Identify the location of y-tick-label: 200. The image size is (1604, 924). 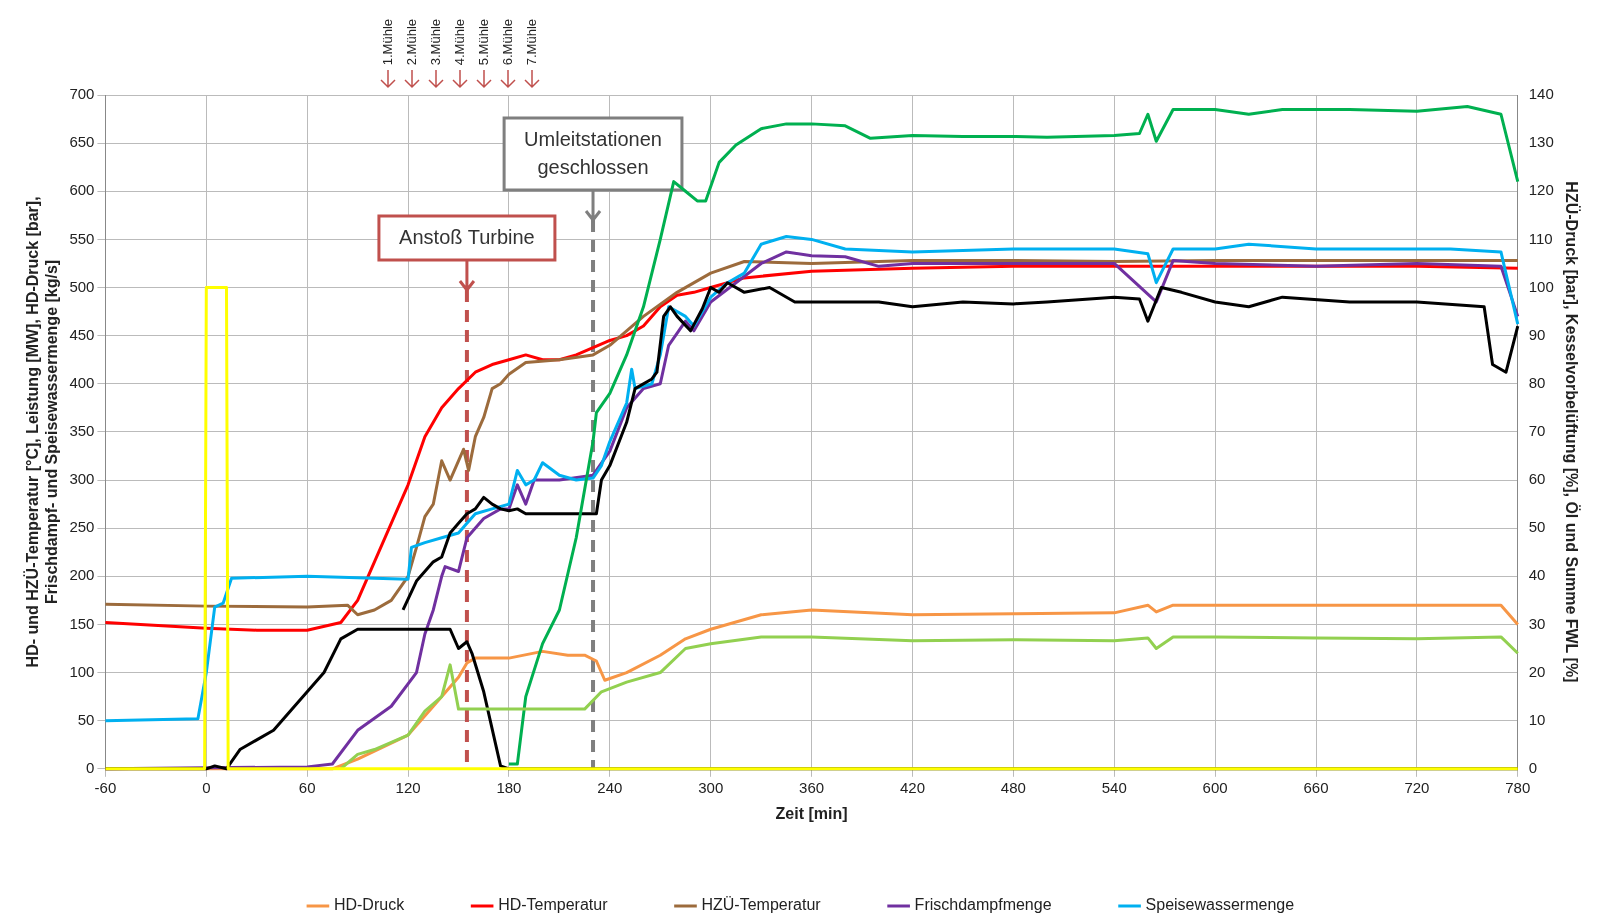
(82, 575).